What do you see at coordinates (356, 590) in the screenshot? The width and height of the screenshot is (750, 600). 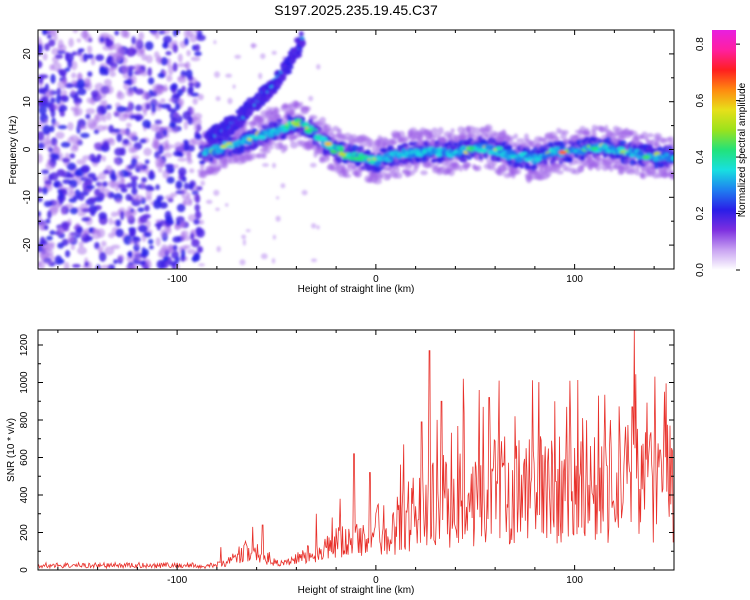 I see `snr-xlabel: Height of straight line (km)` at bounding box center [356, 590].